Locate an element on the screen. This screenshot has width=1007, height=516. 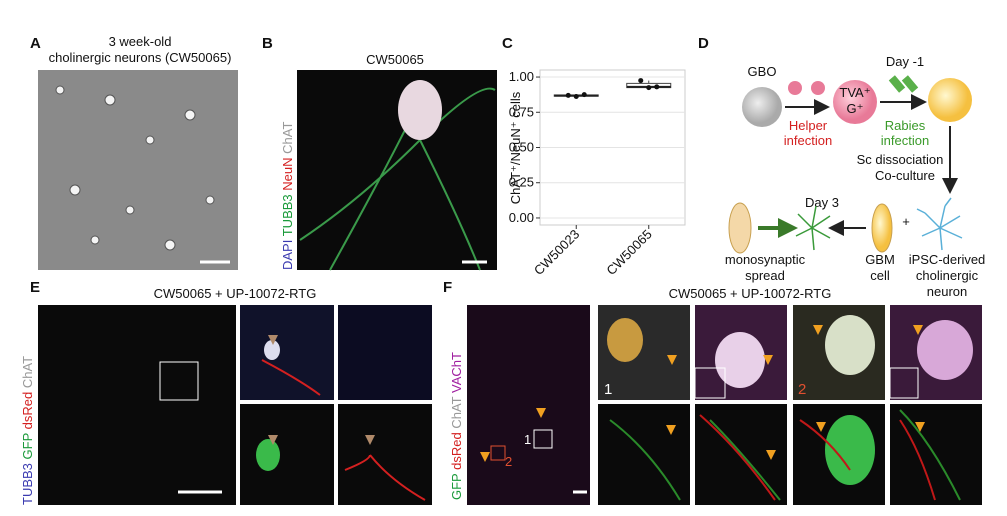
panel-b: B CW50065 DAPI TUBB3 NeuN ChAT is located at coordinates (379, 153).